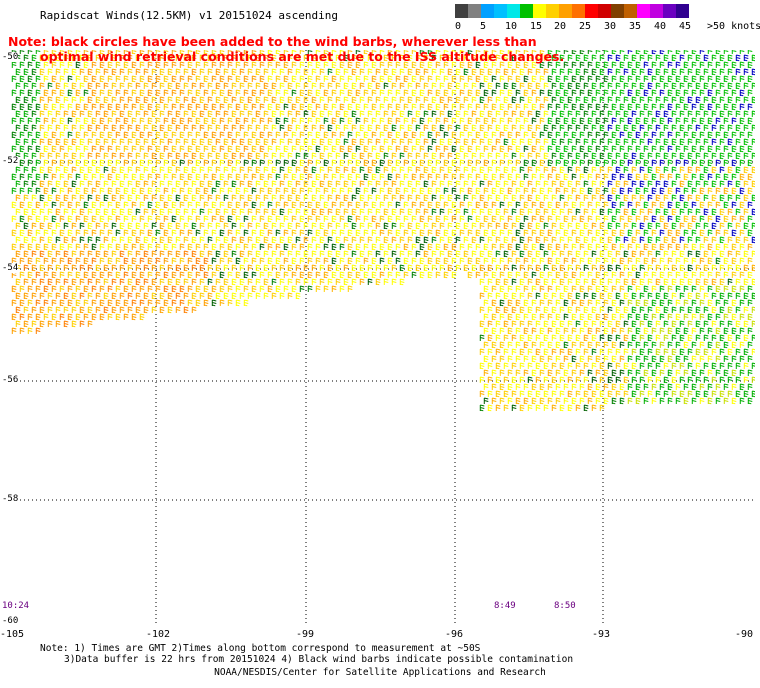 The image size is (760, 688). Describe the element at coordinates (10, 621) in the screenshot. I see `lat-tick-label: -60` at that location.